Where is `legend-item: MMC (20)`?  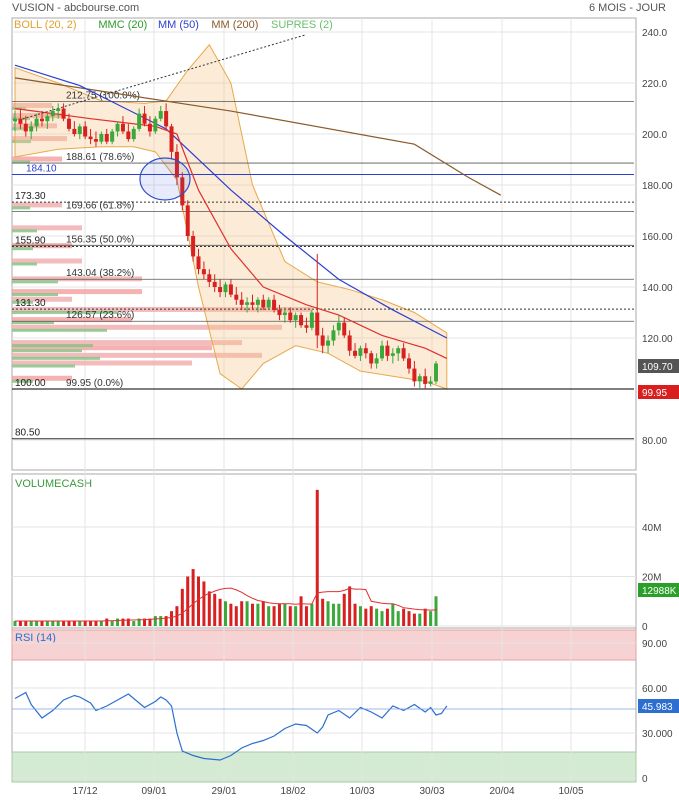
legend-item: MMC (20) is located at coordinates (122, 25).